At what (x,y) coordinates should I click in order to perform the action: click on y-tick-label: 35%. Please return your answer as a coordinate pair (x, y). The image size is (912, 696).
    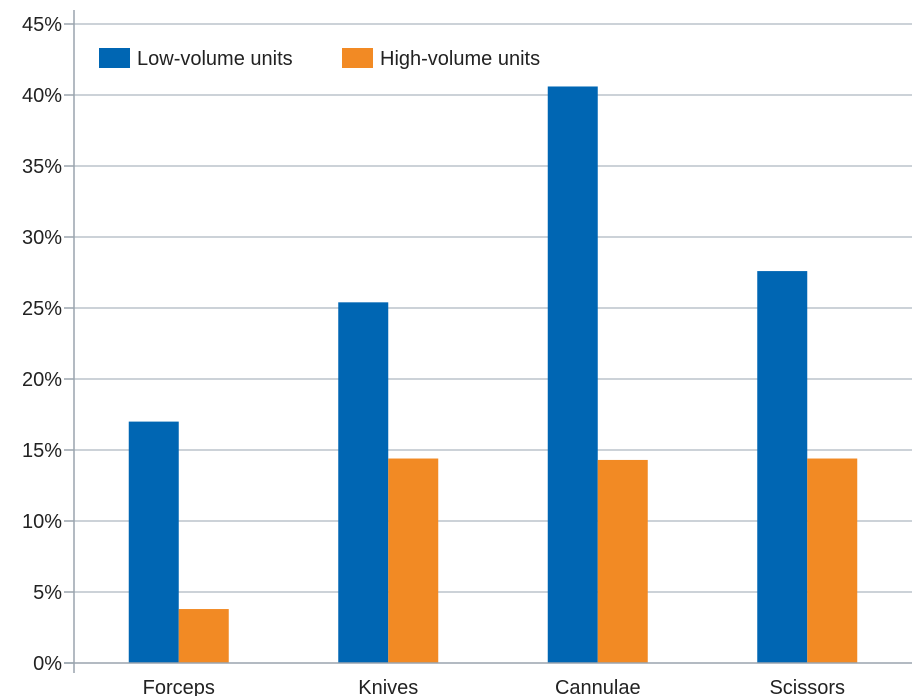
    Looking at the image, I should click on (42, 167).